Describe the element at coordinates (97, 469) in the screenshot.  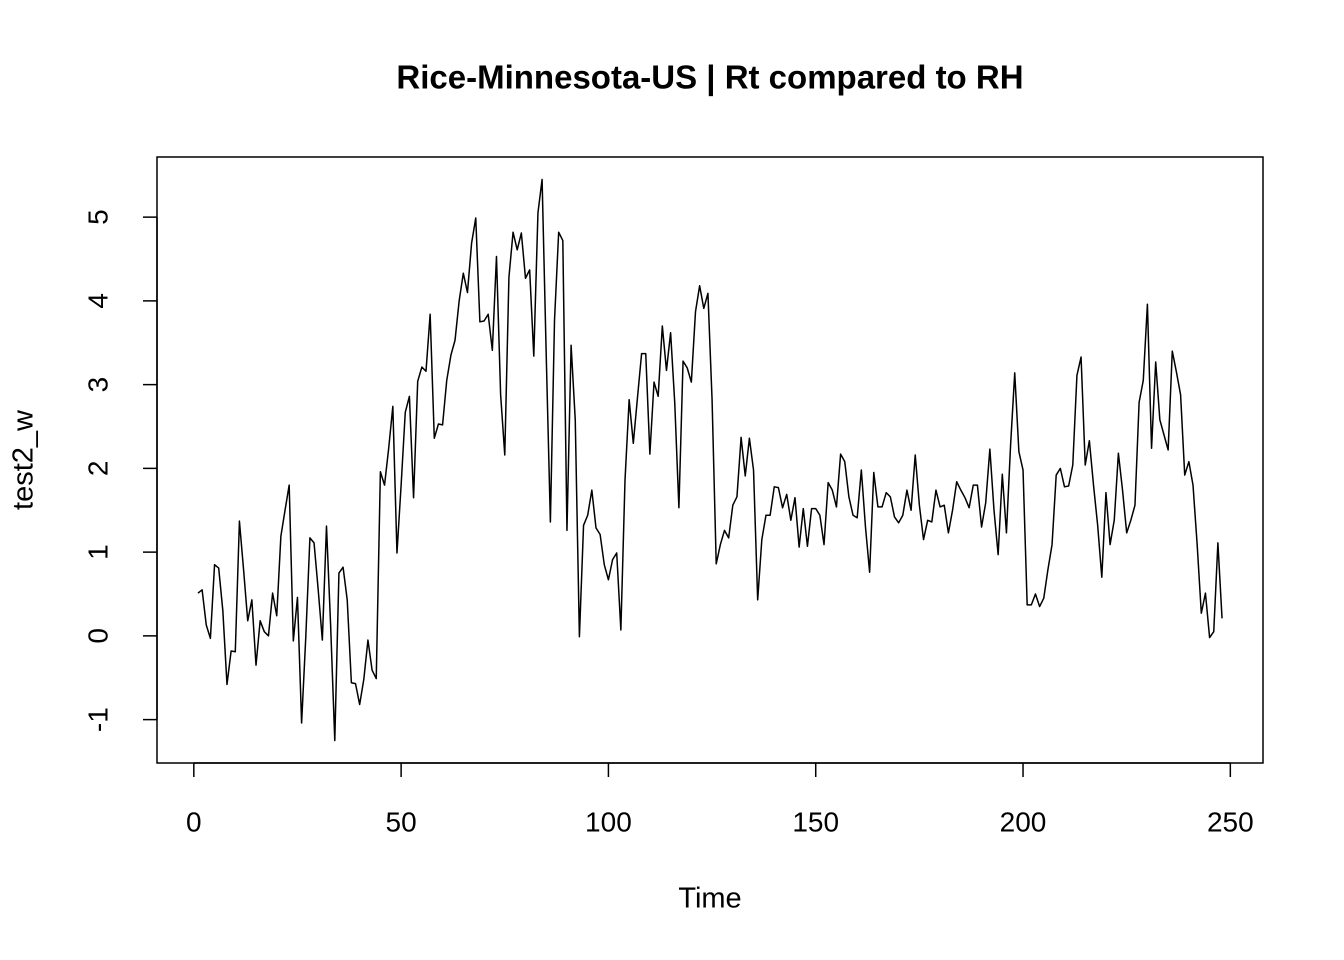
I see `y-tick-label: 2` at that location.